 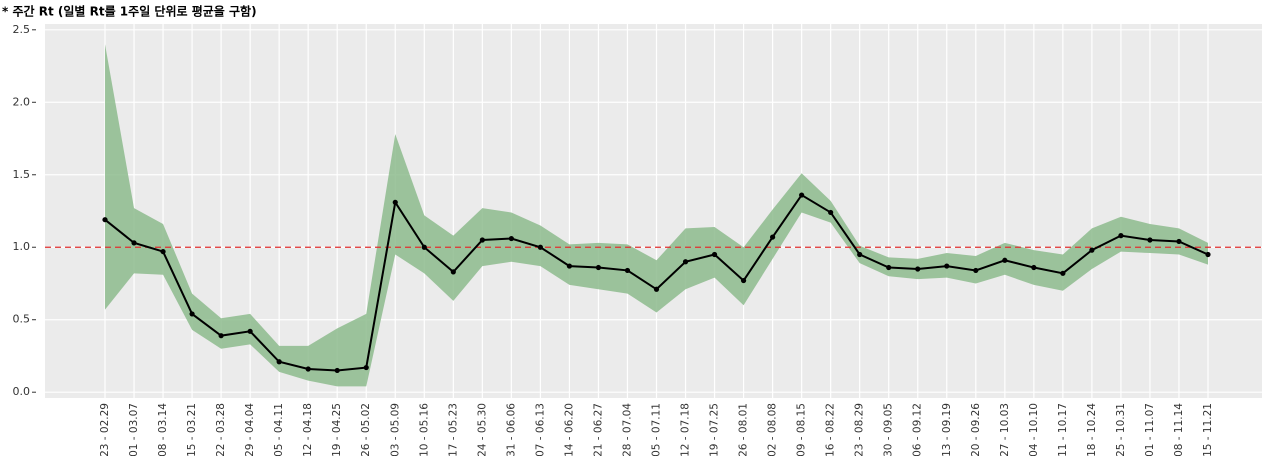 What do you see at coordinates (366, 429) in the screenshot?
I see `x-tick-label: 04.26 - 05.02` at bounding box center [366, 429].